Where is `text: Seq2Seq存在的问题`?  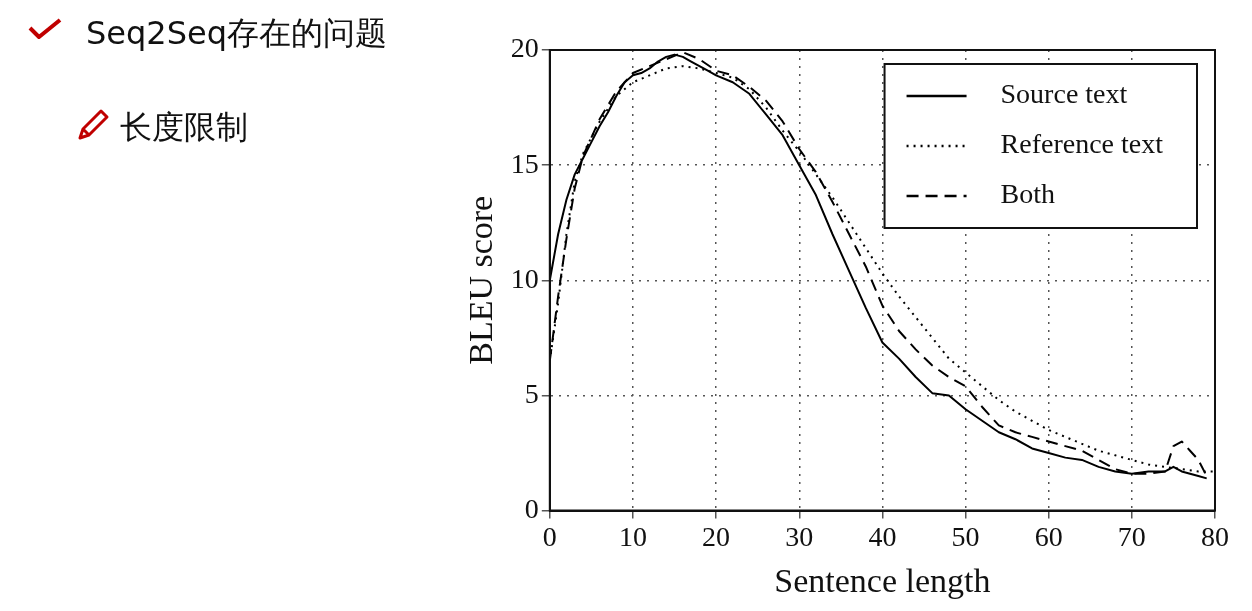 text: Seq2Seq存在的问题 is located at coordinates (236, 33).